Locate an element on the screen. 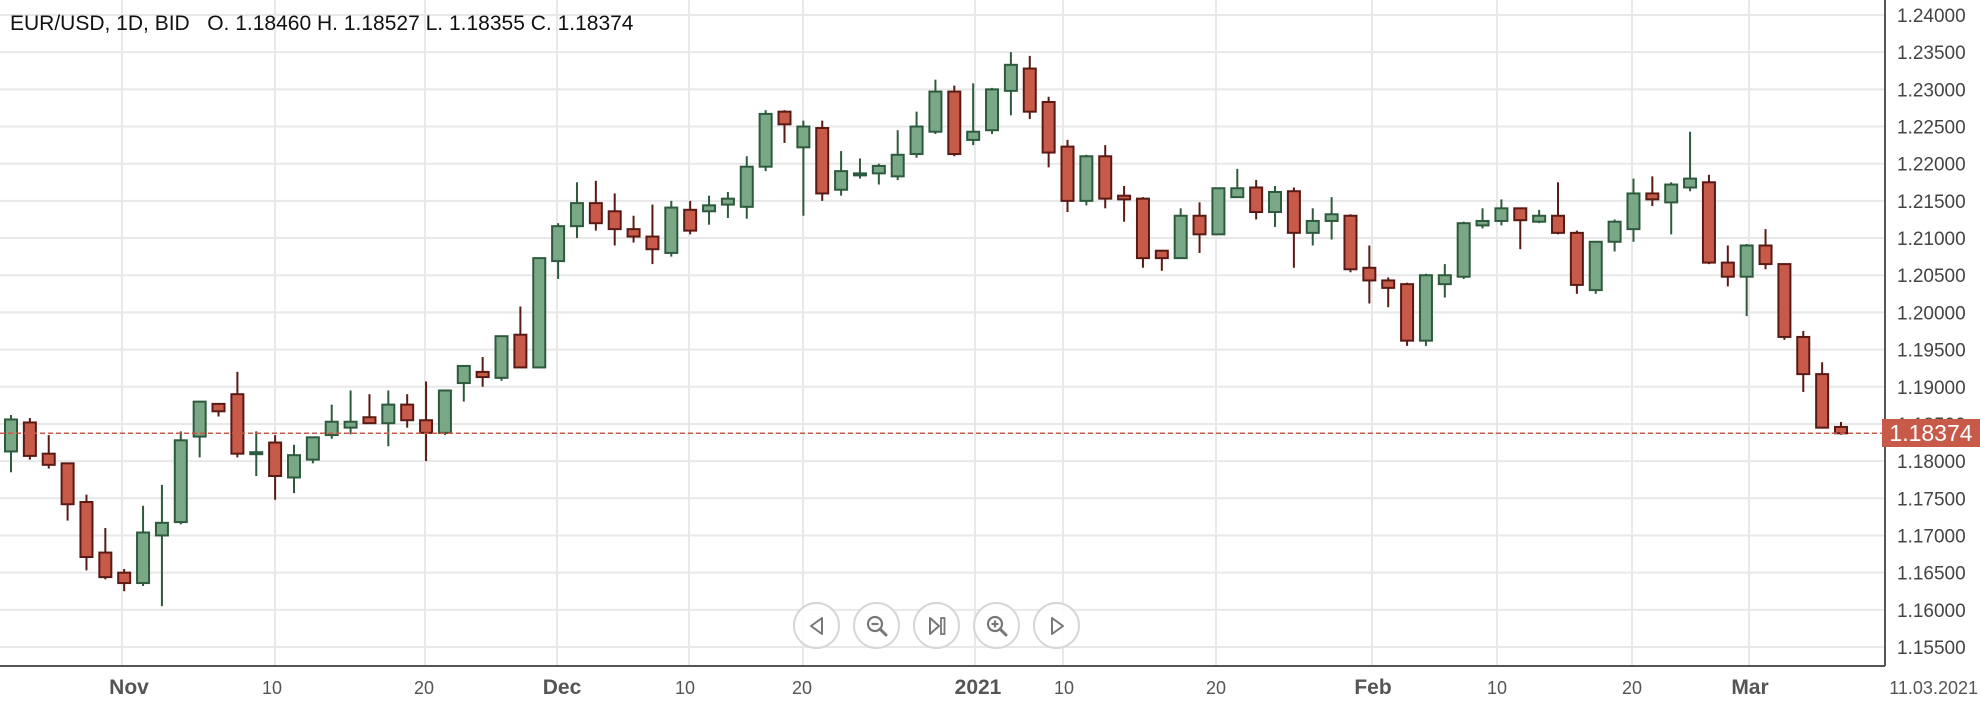 The width and height of the screenshot is (1980, 706). zoom-in-button is located at coordinates (996, 625).